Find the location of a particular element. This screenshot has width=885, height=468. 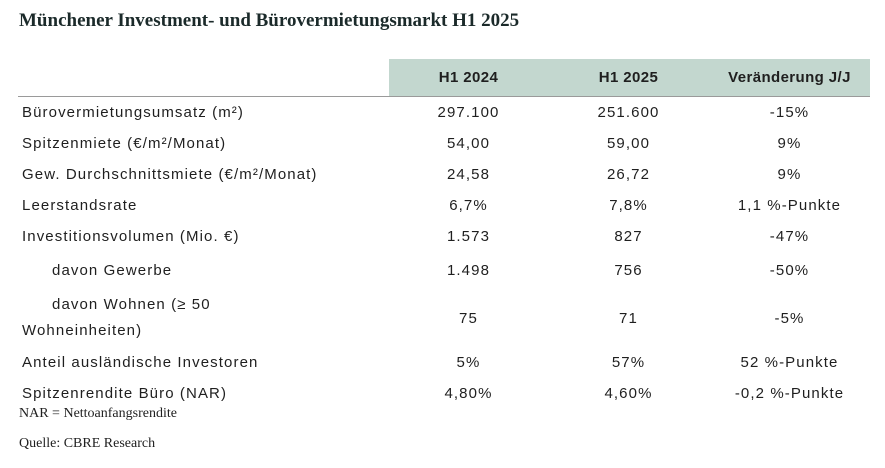

value-h1-2025: 251.600 is located at coordinates (628, 112).